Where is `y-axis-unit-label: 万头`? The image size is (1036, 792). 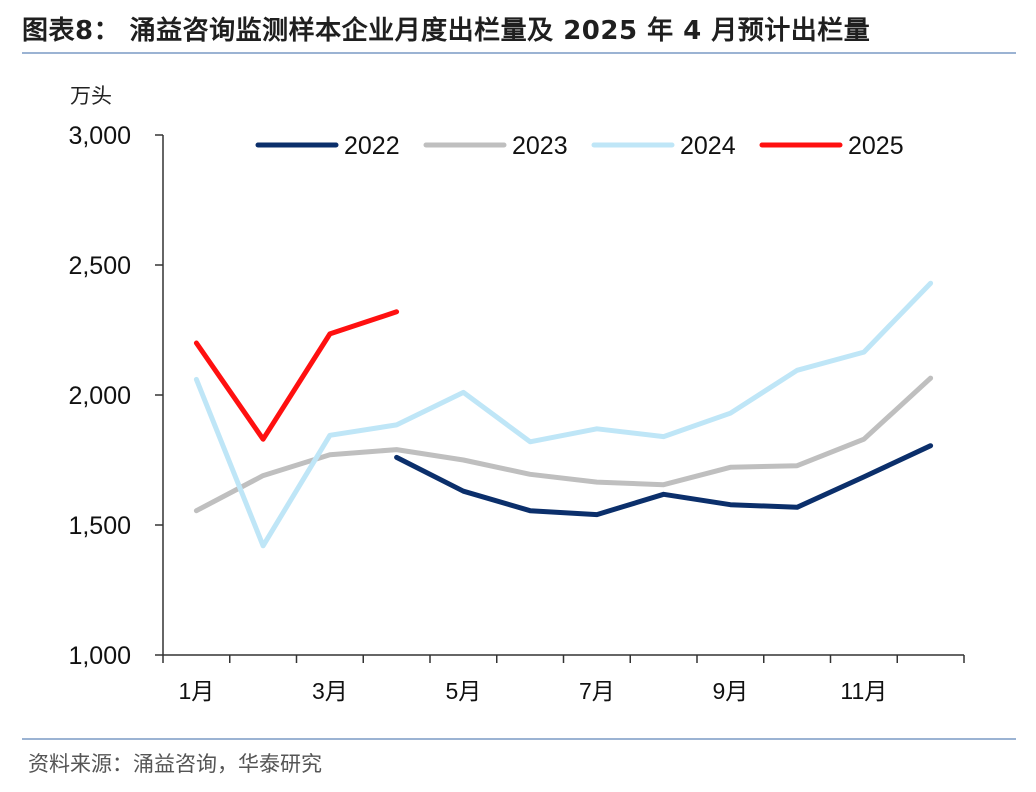
y-axis-unit-label: 万头 is located at coordinates (91, 96).